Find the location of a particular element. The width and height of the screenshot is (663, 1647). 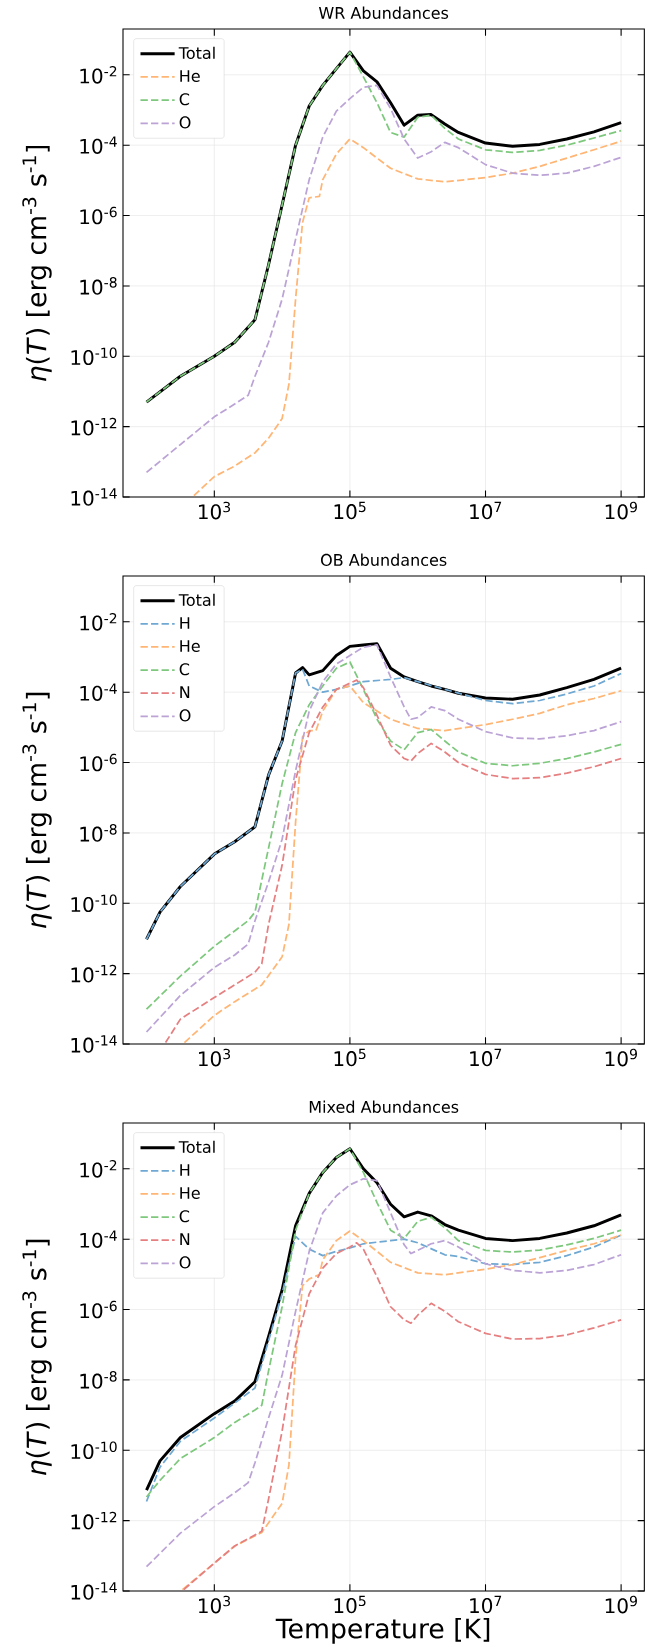

chart-title: OB Abundances is located at coordinates (384, 559).